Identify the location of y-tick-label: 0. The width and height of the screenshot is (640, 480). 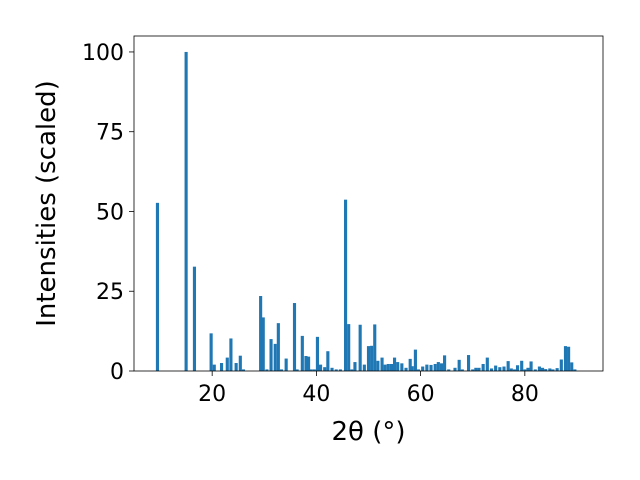
(117, 372).